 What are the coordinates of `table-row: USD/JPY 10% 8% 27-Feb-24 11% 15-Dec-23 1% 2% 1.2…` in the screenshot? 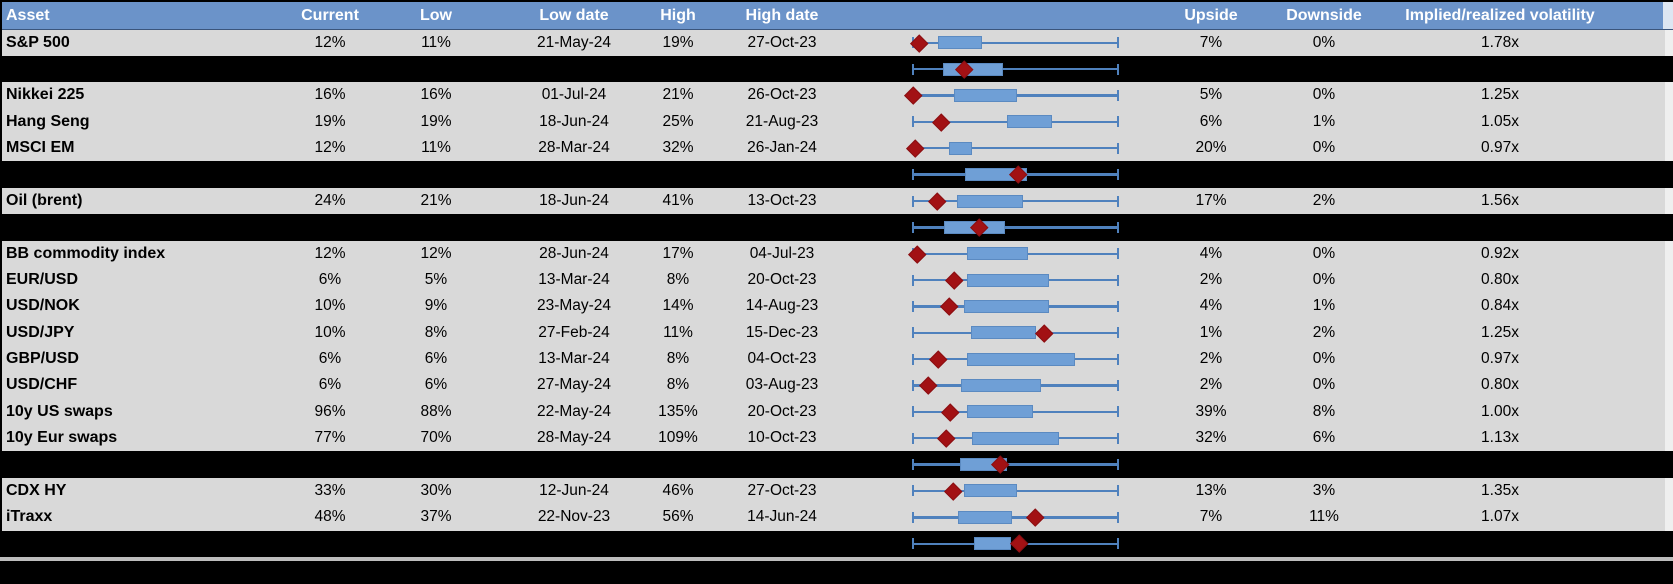 It's located at (836, 333).